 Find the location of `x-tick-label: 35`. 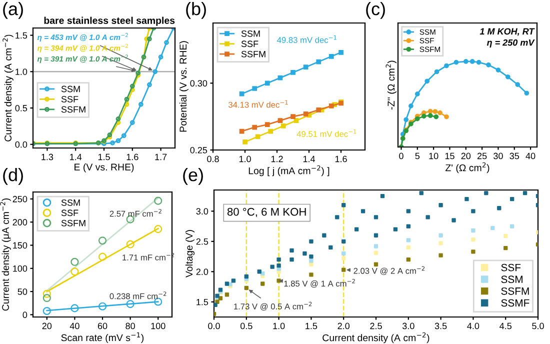

x-tick-label: 35 is located at coordinates (515, 156).